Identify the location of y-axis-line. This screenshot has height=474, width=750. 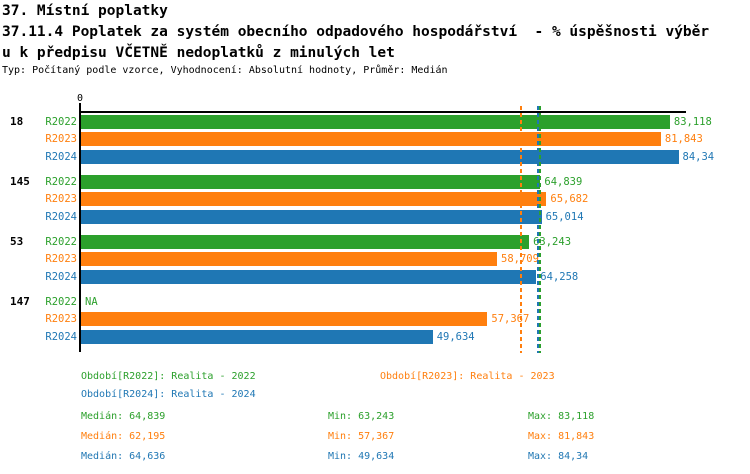
(80, 231).